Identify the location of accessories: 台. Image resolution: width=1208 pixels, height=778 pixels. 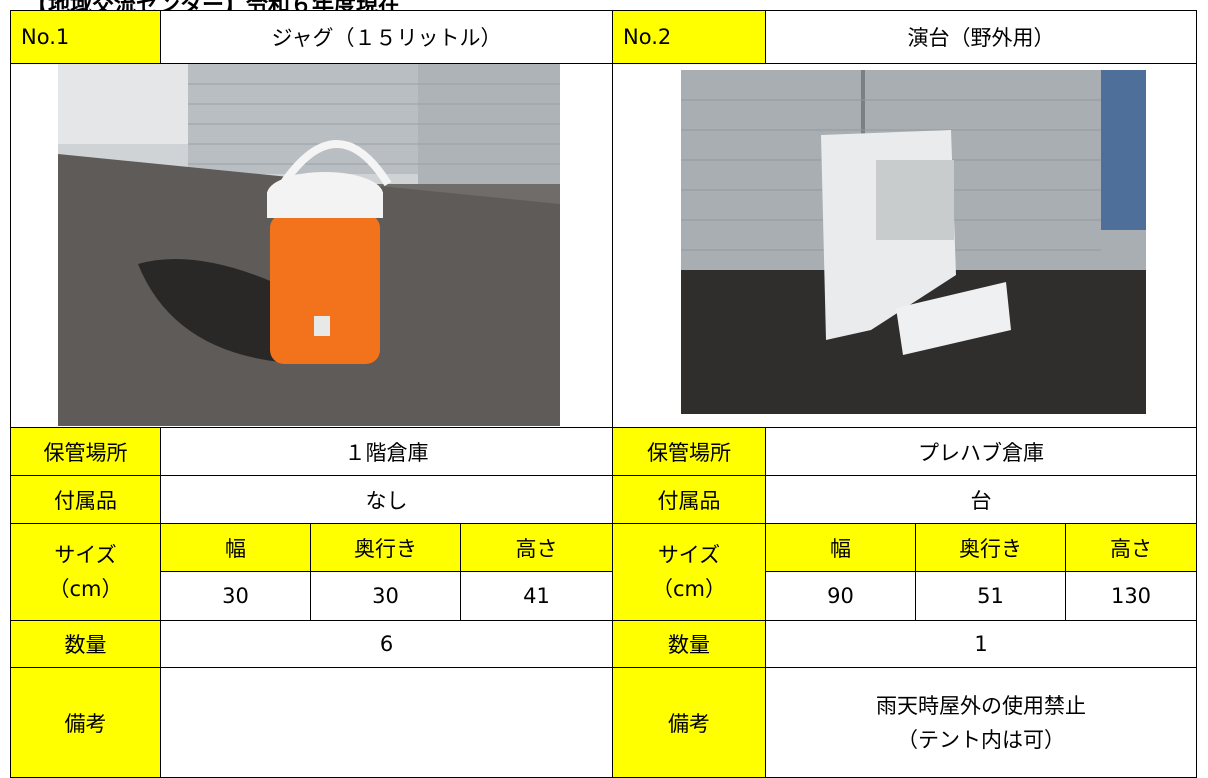
(981, 499).